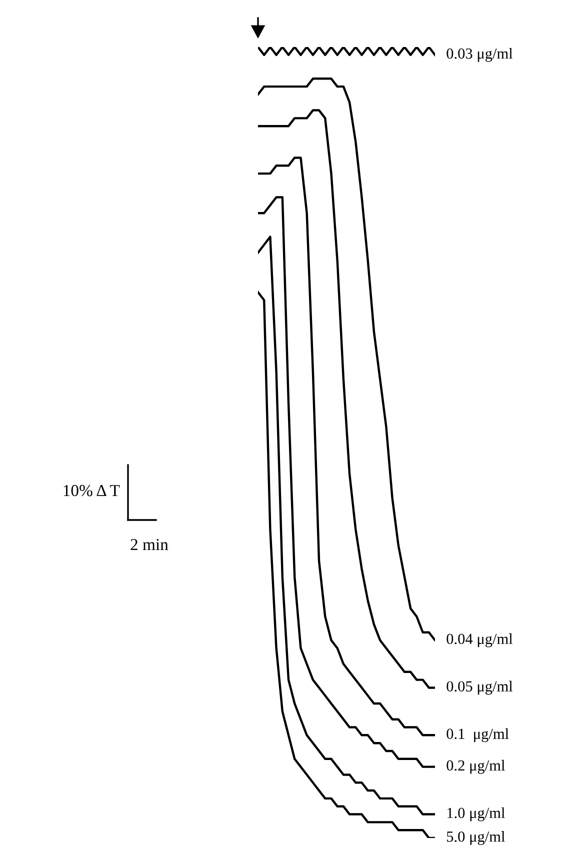 This screenshot has height=853, width=575. Describe the element at coordinates (477, 735) in the screenshot. I see `series-label: 0.1 μg/ml` at that location.